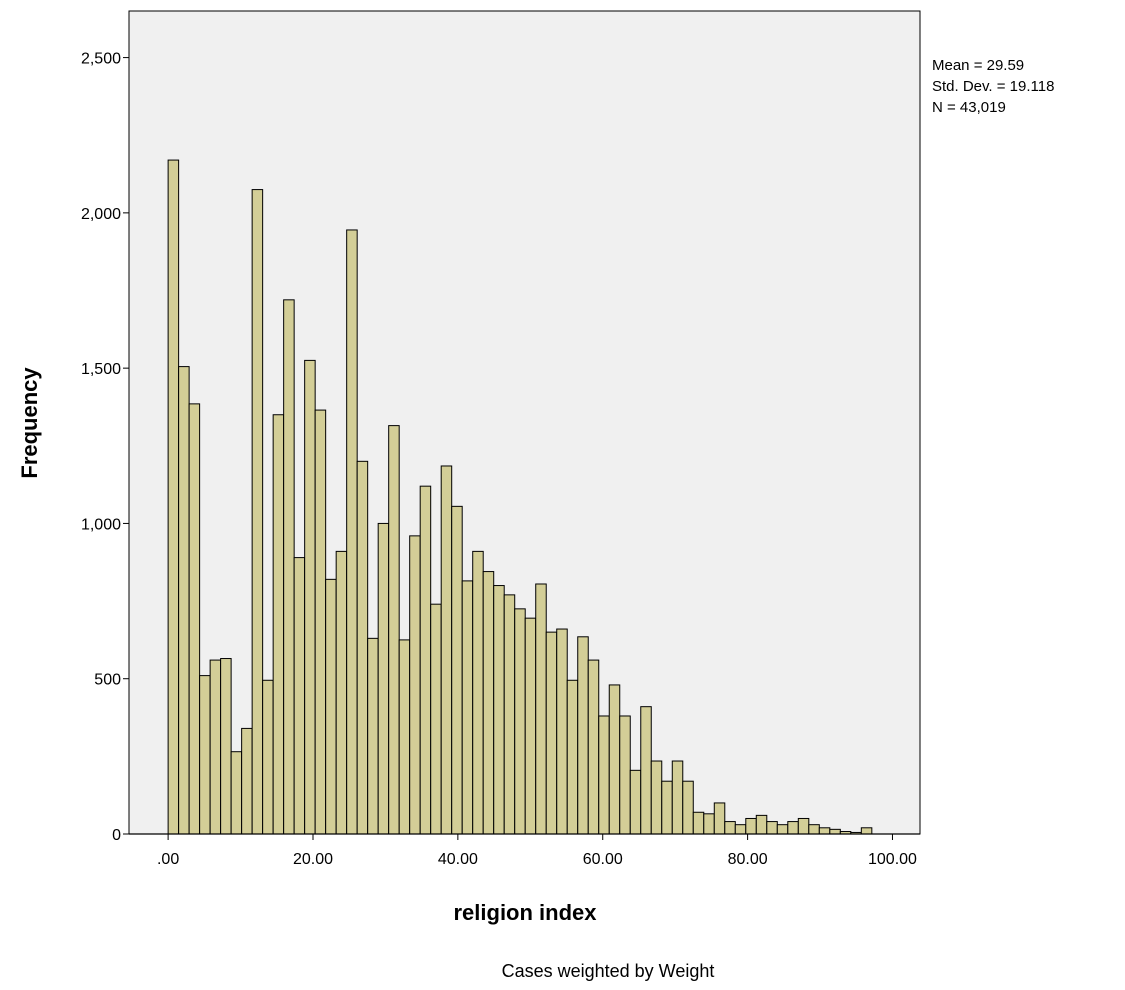 The image size is (1125, 990). Describe the element at coordinates (313, 859) in the screenshot. I see `x-tick-label: 20.00` at that location.